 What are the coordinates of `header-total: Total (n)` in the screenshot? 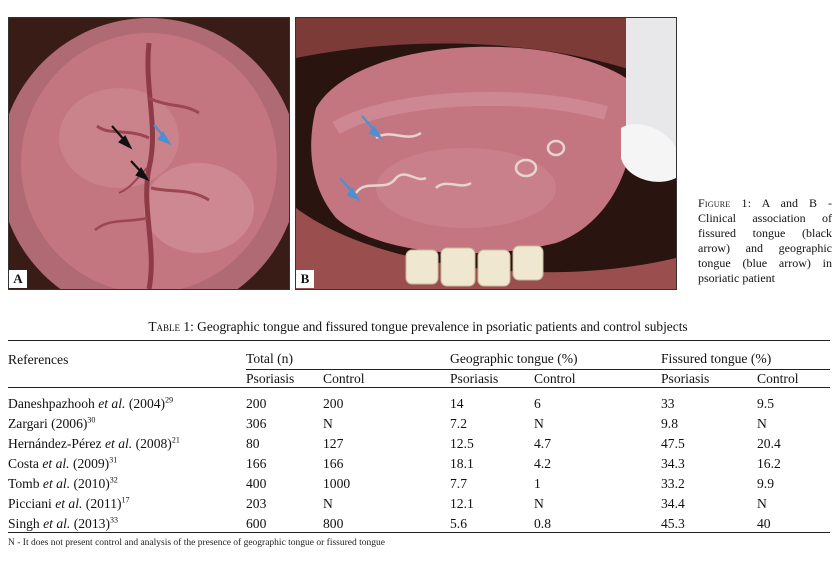 It's located at (348, 355).